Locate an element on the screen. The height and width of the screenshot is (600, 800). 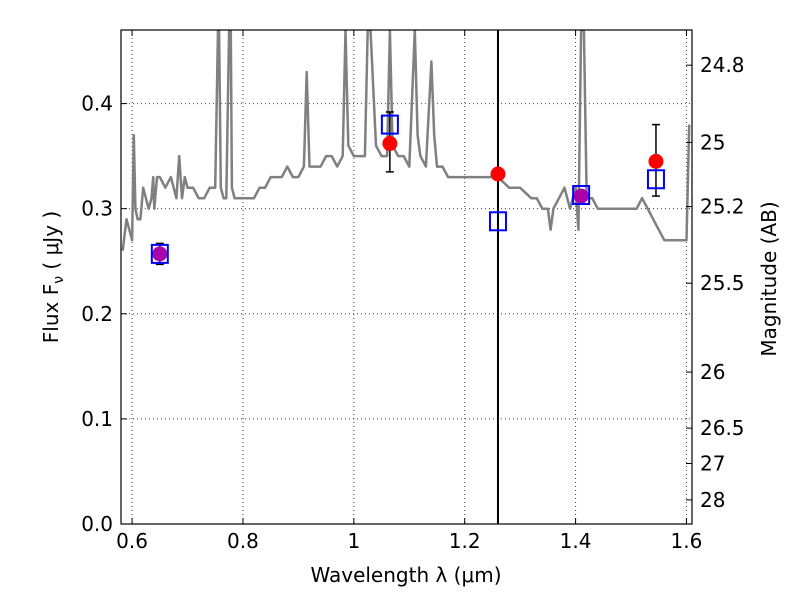
x-tick-label: 0.8 is located at coordinates (243, 541).